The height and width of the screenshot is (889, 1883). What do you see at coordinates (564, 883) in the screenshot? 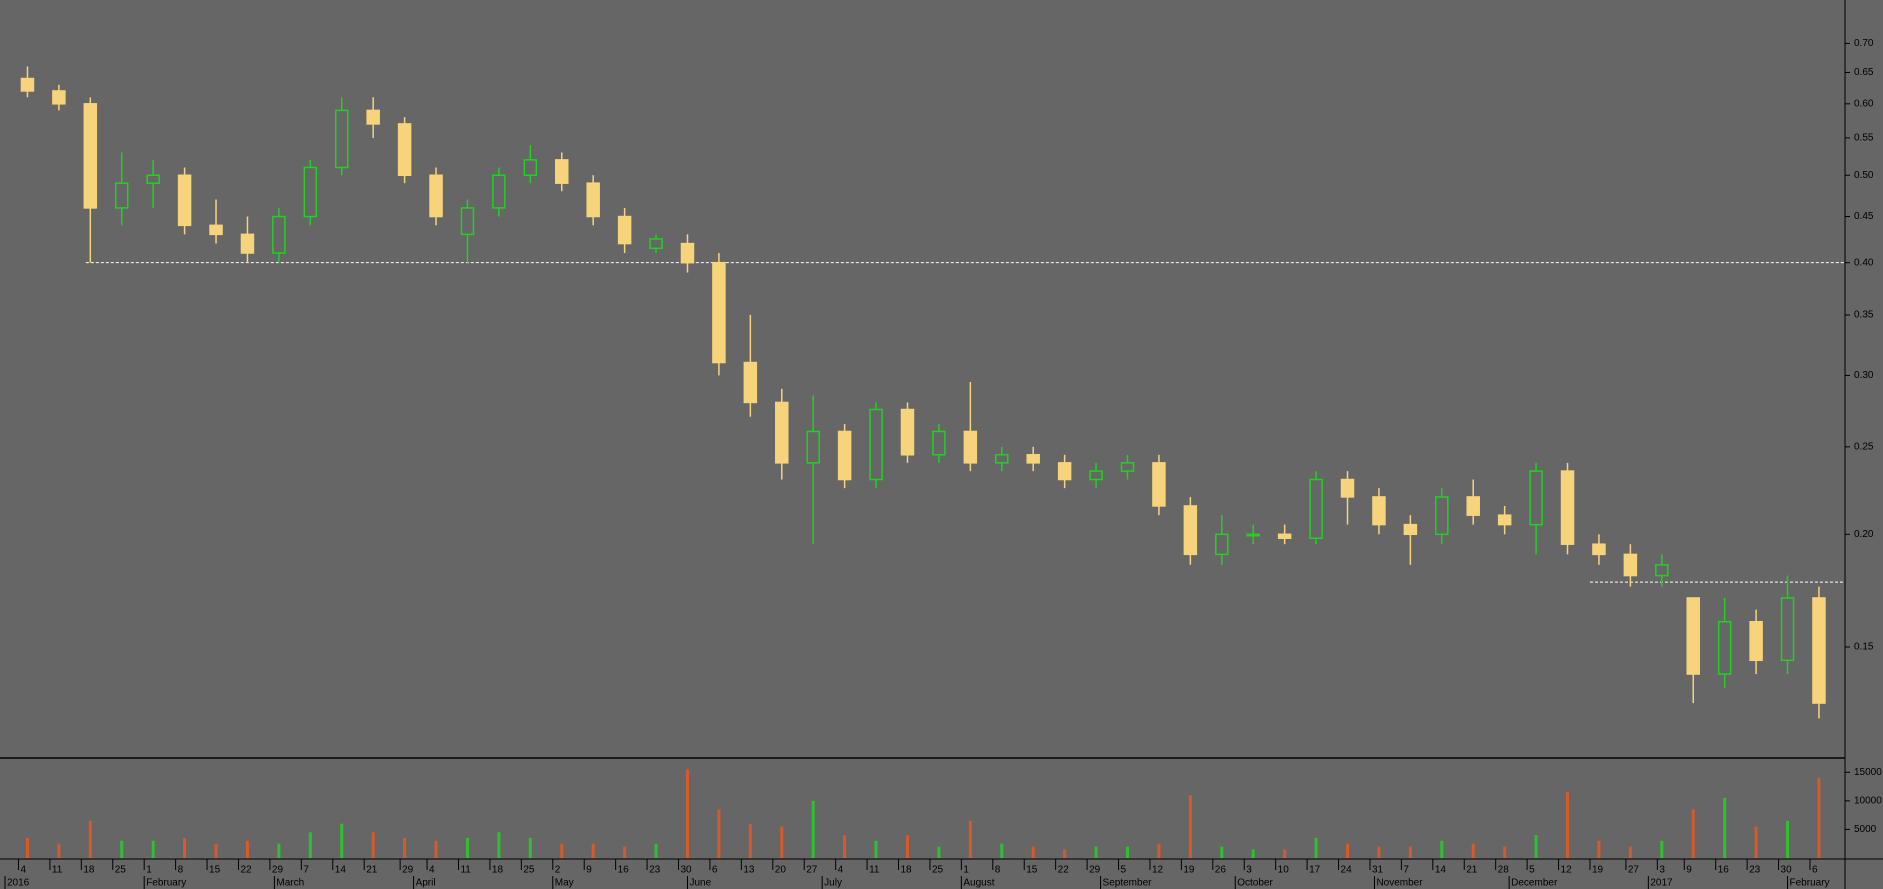
I see `month-label: May` at bounding box center [564, 883].